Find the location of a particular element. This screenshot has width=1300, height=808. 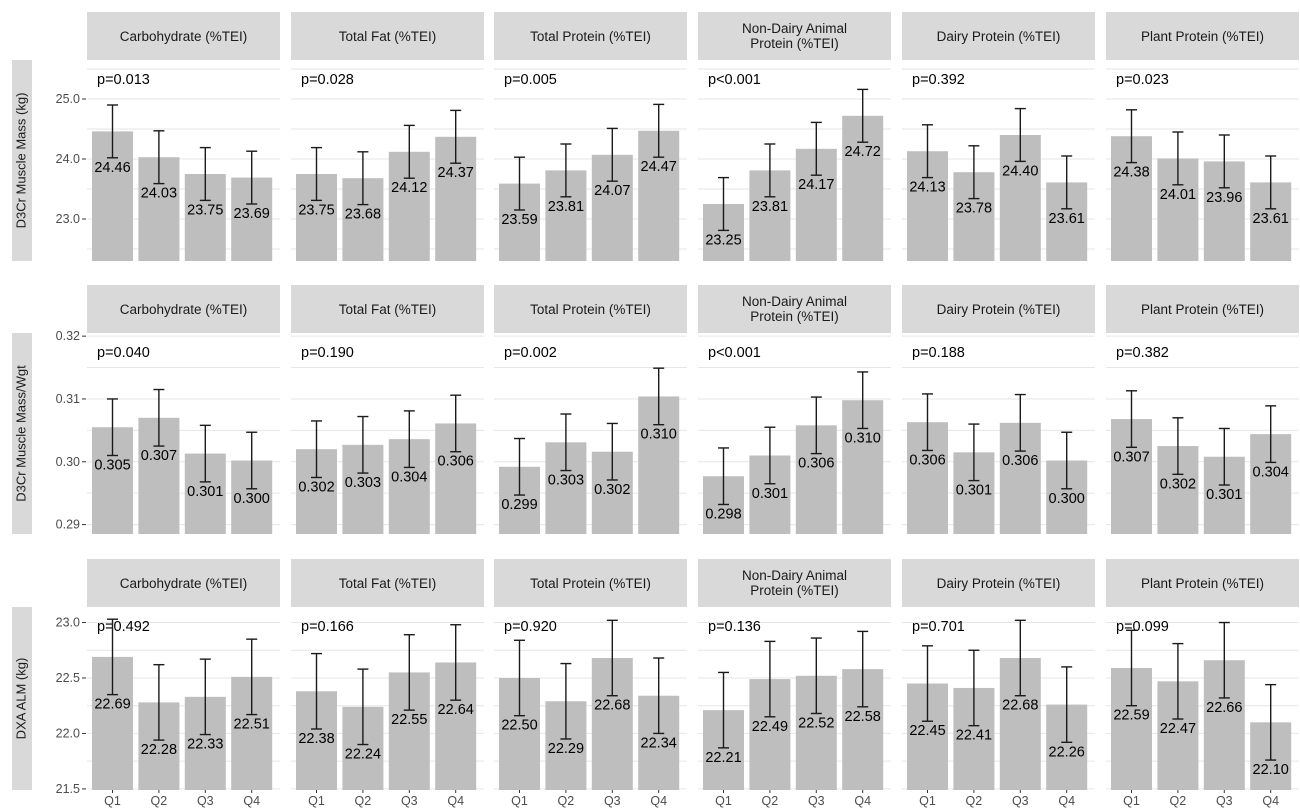

value-label: 24.07 is located at coordinates (612, 191).